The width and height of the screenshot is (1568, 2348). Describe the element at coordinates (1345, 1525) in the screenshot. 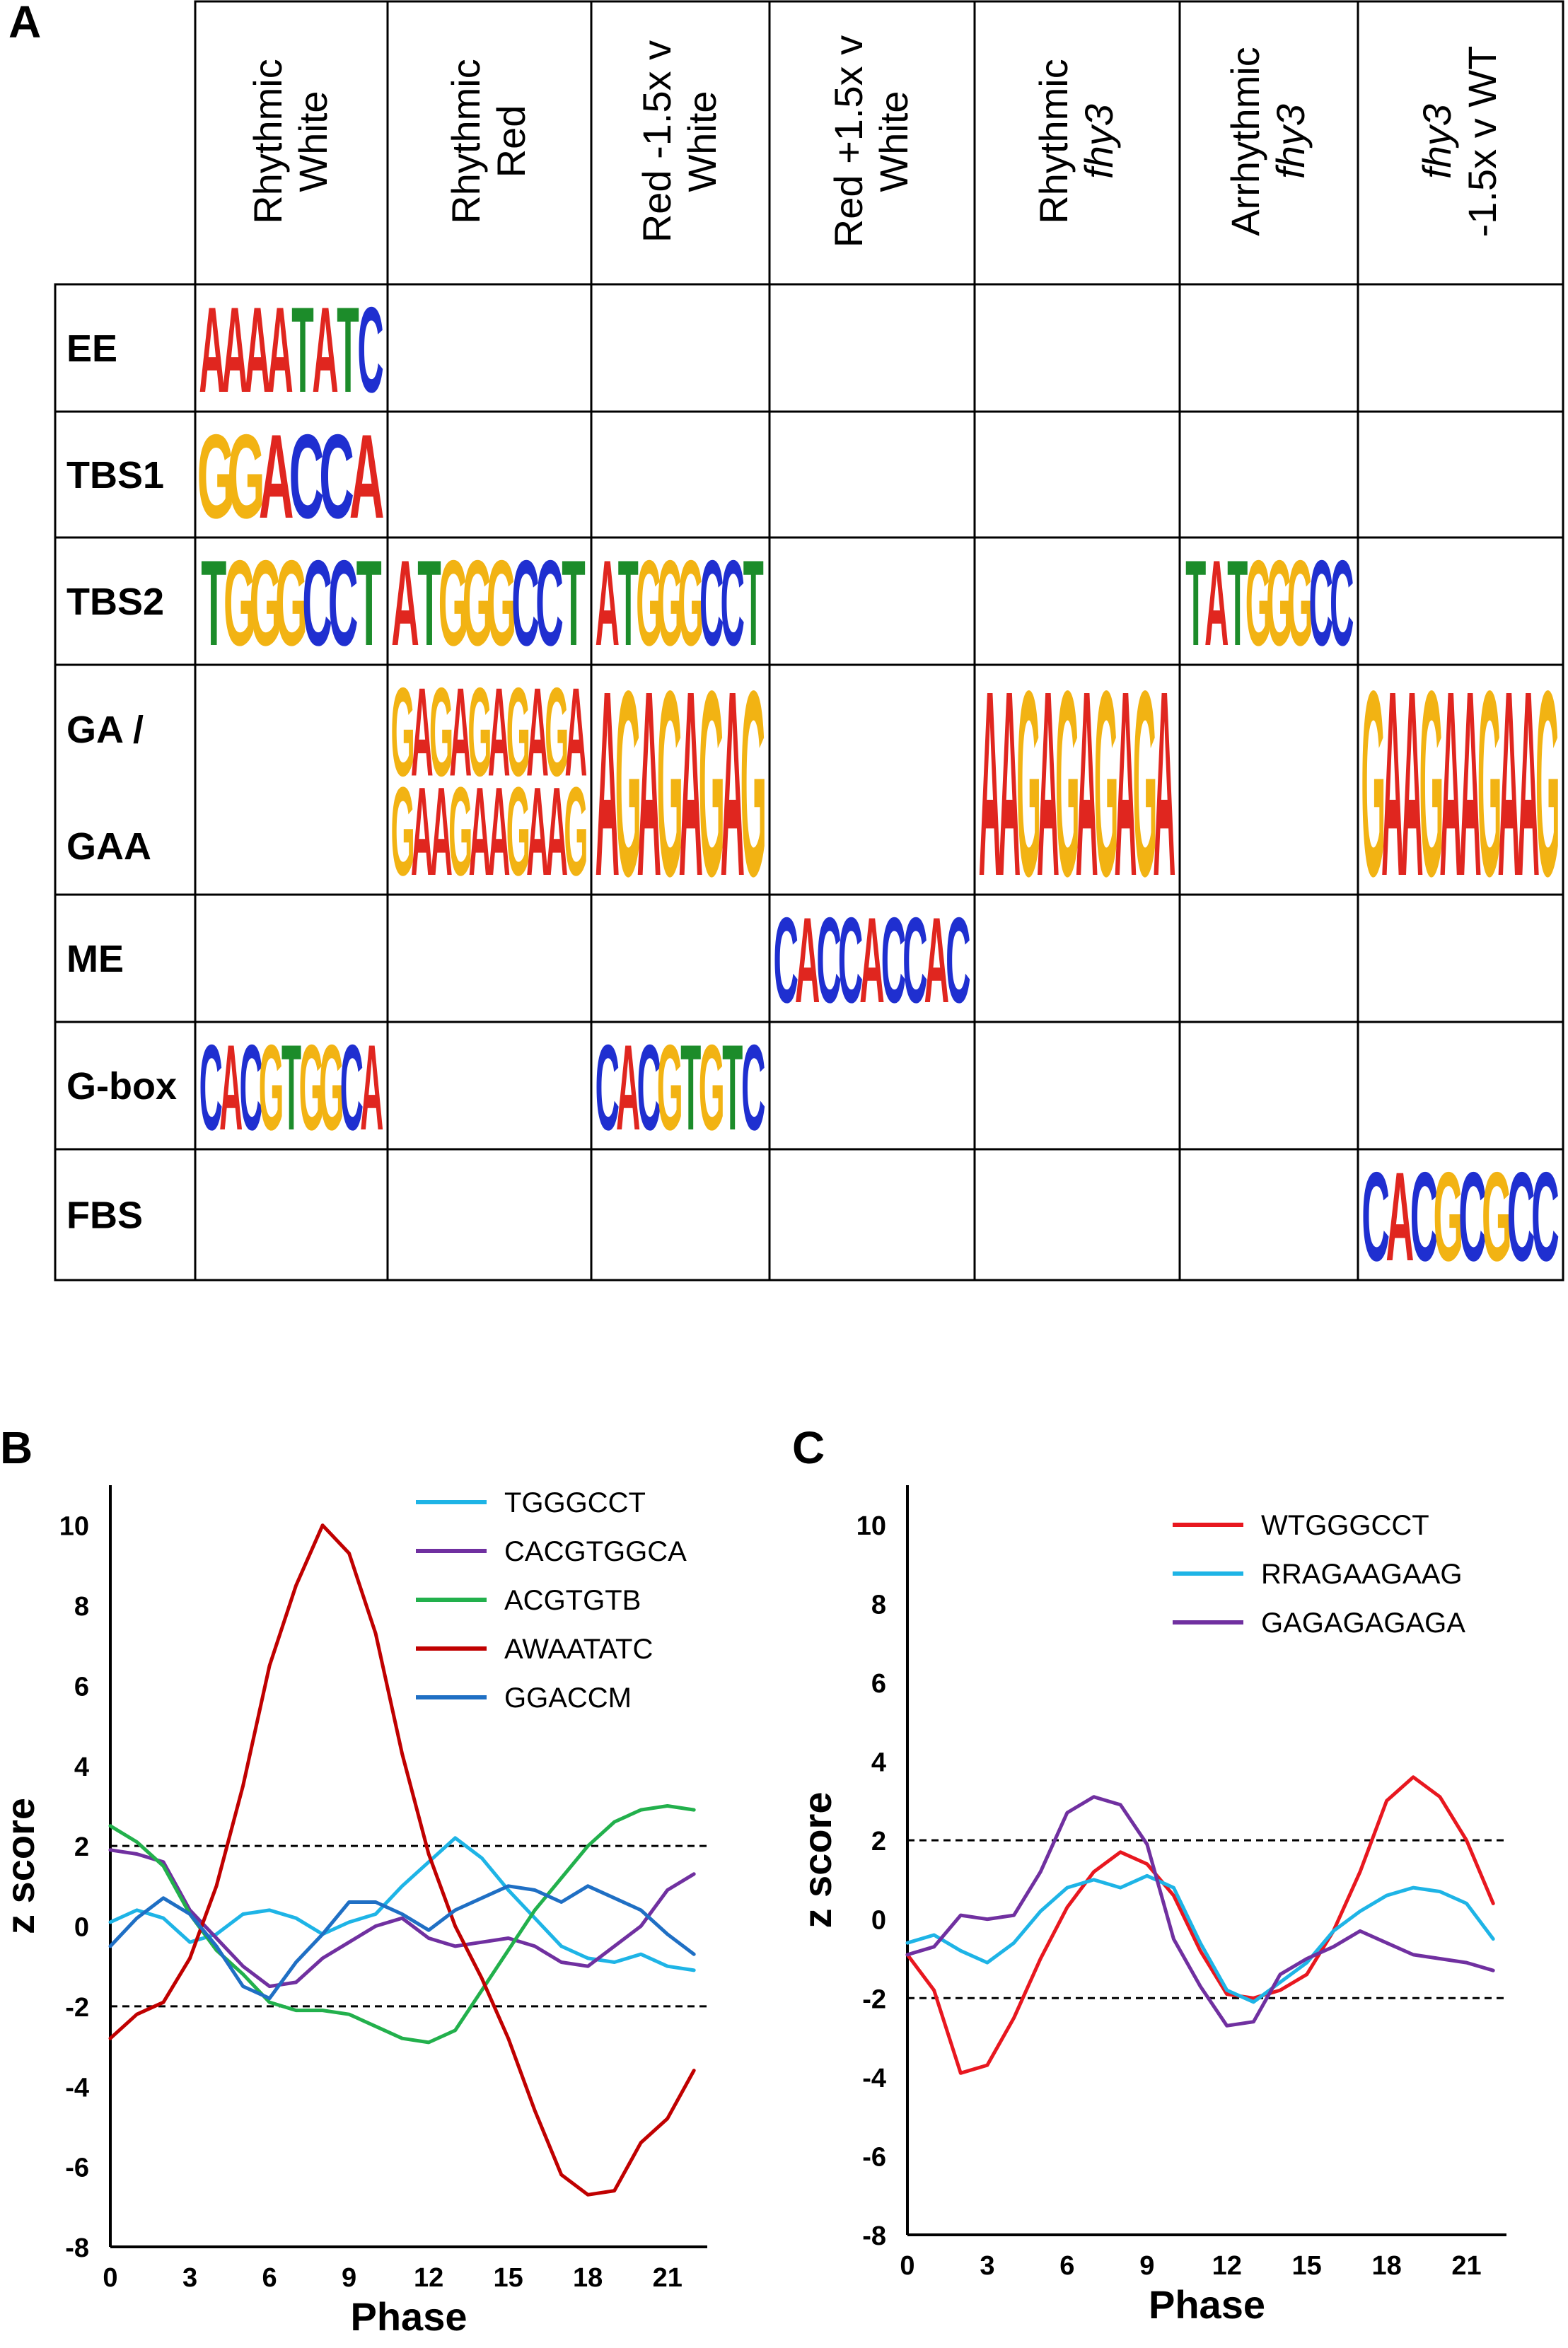

I see `legend-label: WTGGGCCT` at that location.